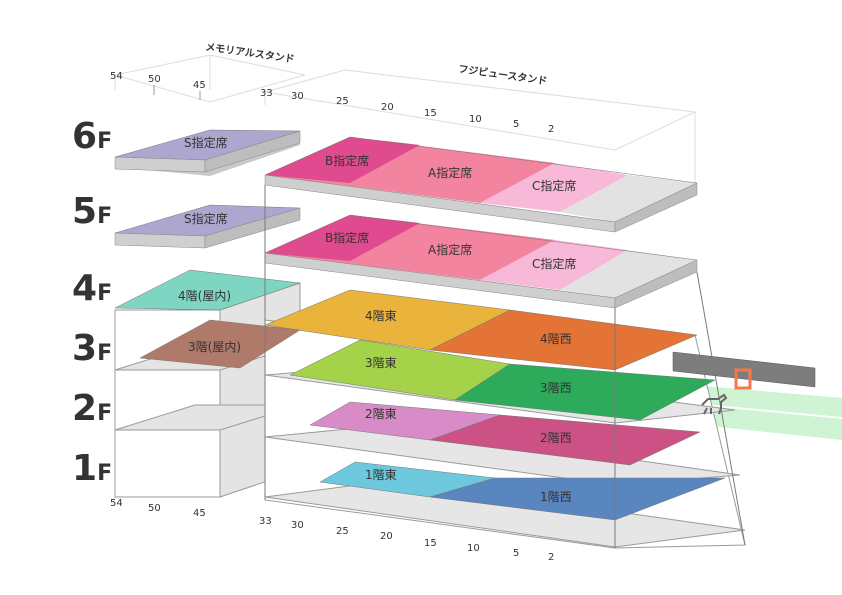 This screenshot has height=595, width=842. Describe the element at coordinates (481, 261) in the screenshot. I see `floor-5-fuji-slab` at that location.